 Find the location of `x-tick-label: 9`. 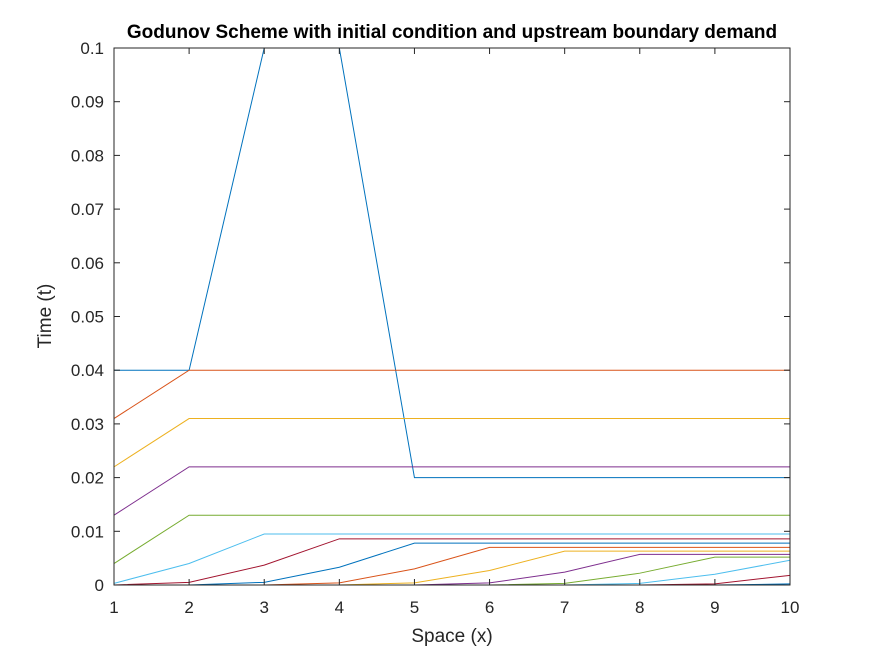

x-tick-label: 9 is located at coordinates (714, 607).